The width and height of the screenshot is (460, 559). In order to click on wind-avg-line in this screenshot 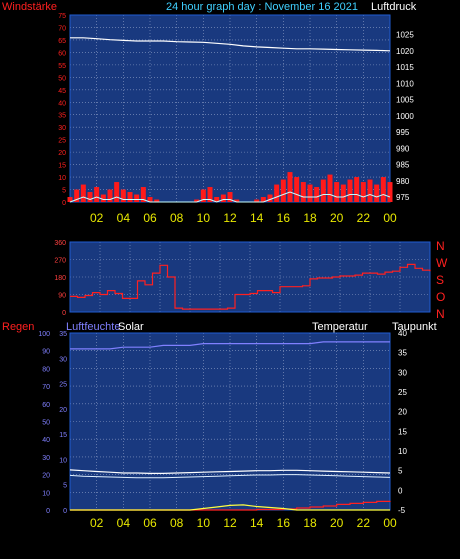, I will do `click(230, 197)`.